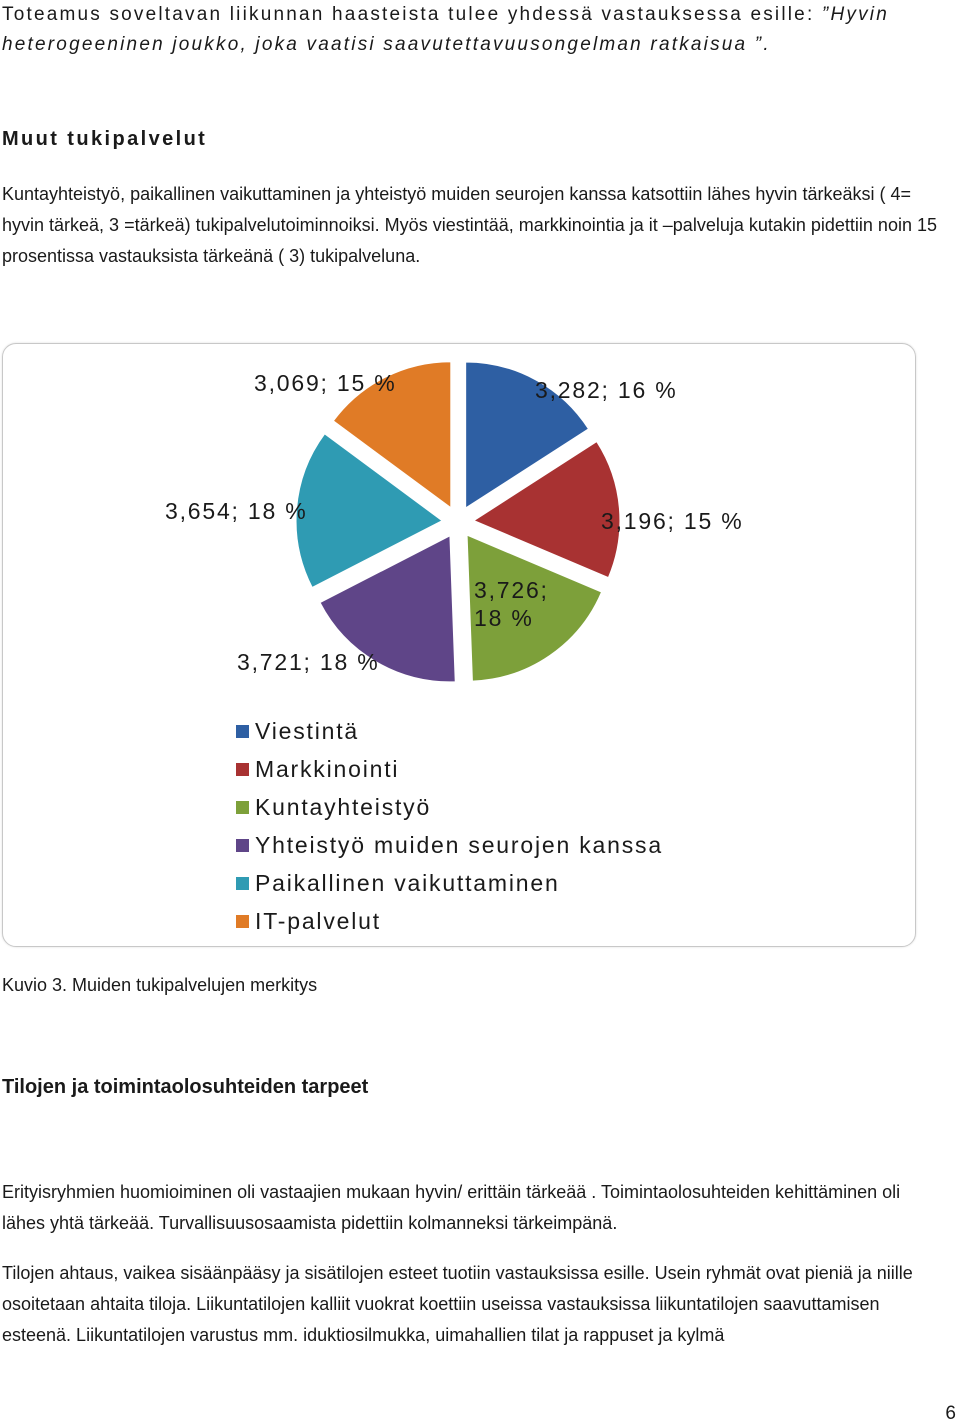 This screenshot has width=960, height=1425. I want to click on legend-item-6: IT-palvelut, so click(449, 921).